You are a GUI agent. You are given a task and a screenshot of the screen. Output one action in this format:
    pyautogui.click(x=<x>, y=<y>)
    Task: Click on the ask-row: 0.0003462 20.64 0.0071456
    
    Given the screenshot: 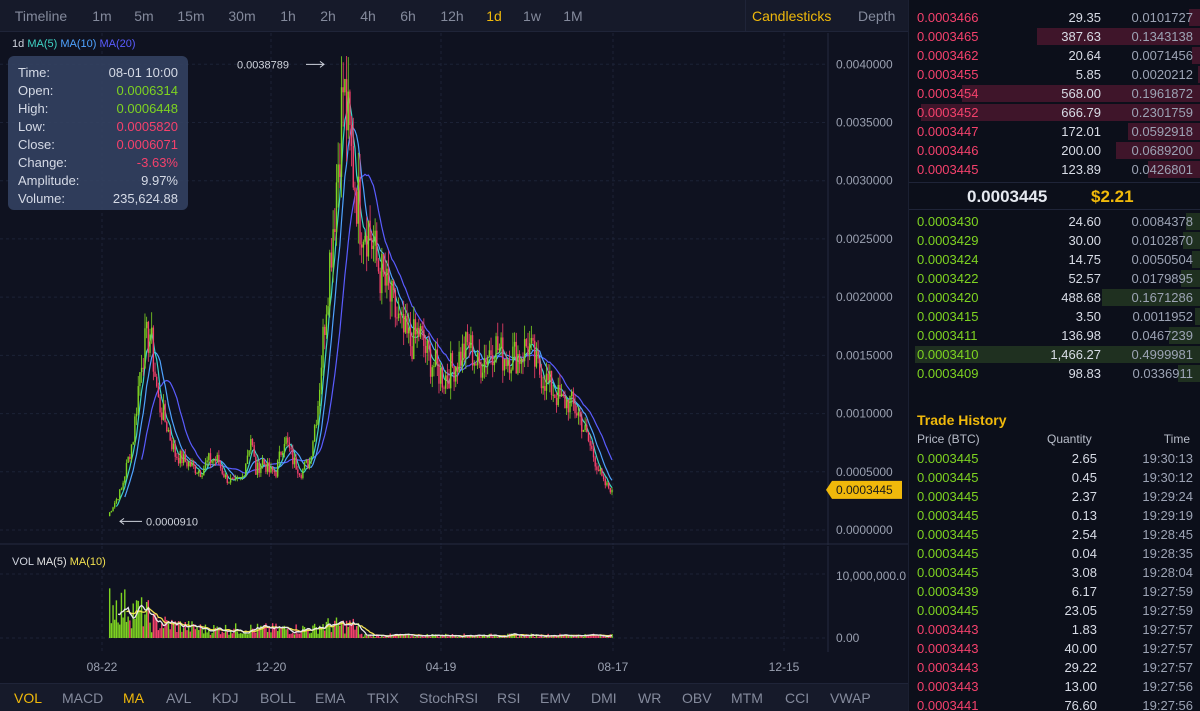 What is the action you would take?
    pyautogui.click(x=1054, y=55)
    